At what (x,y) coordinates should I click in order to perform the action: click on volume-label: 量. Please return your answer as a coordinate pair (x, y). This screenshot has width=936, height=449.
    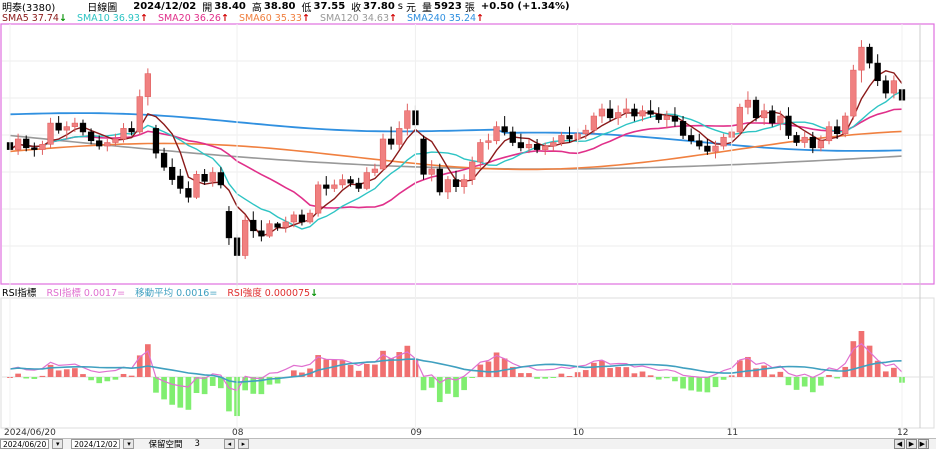
    Looking at the image, I should click on (427, 8).